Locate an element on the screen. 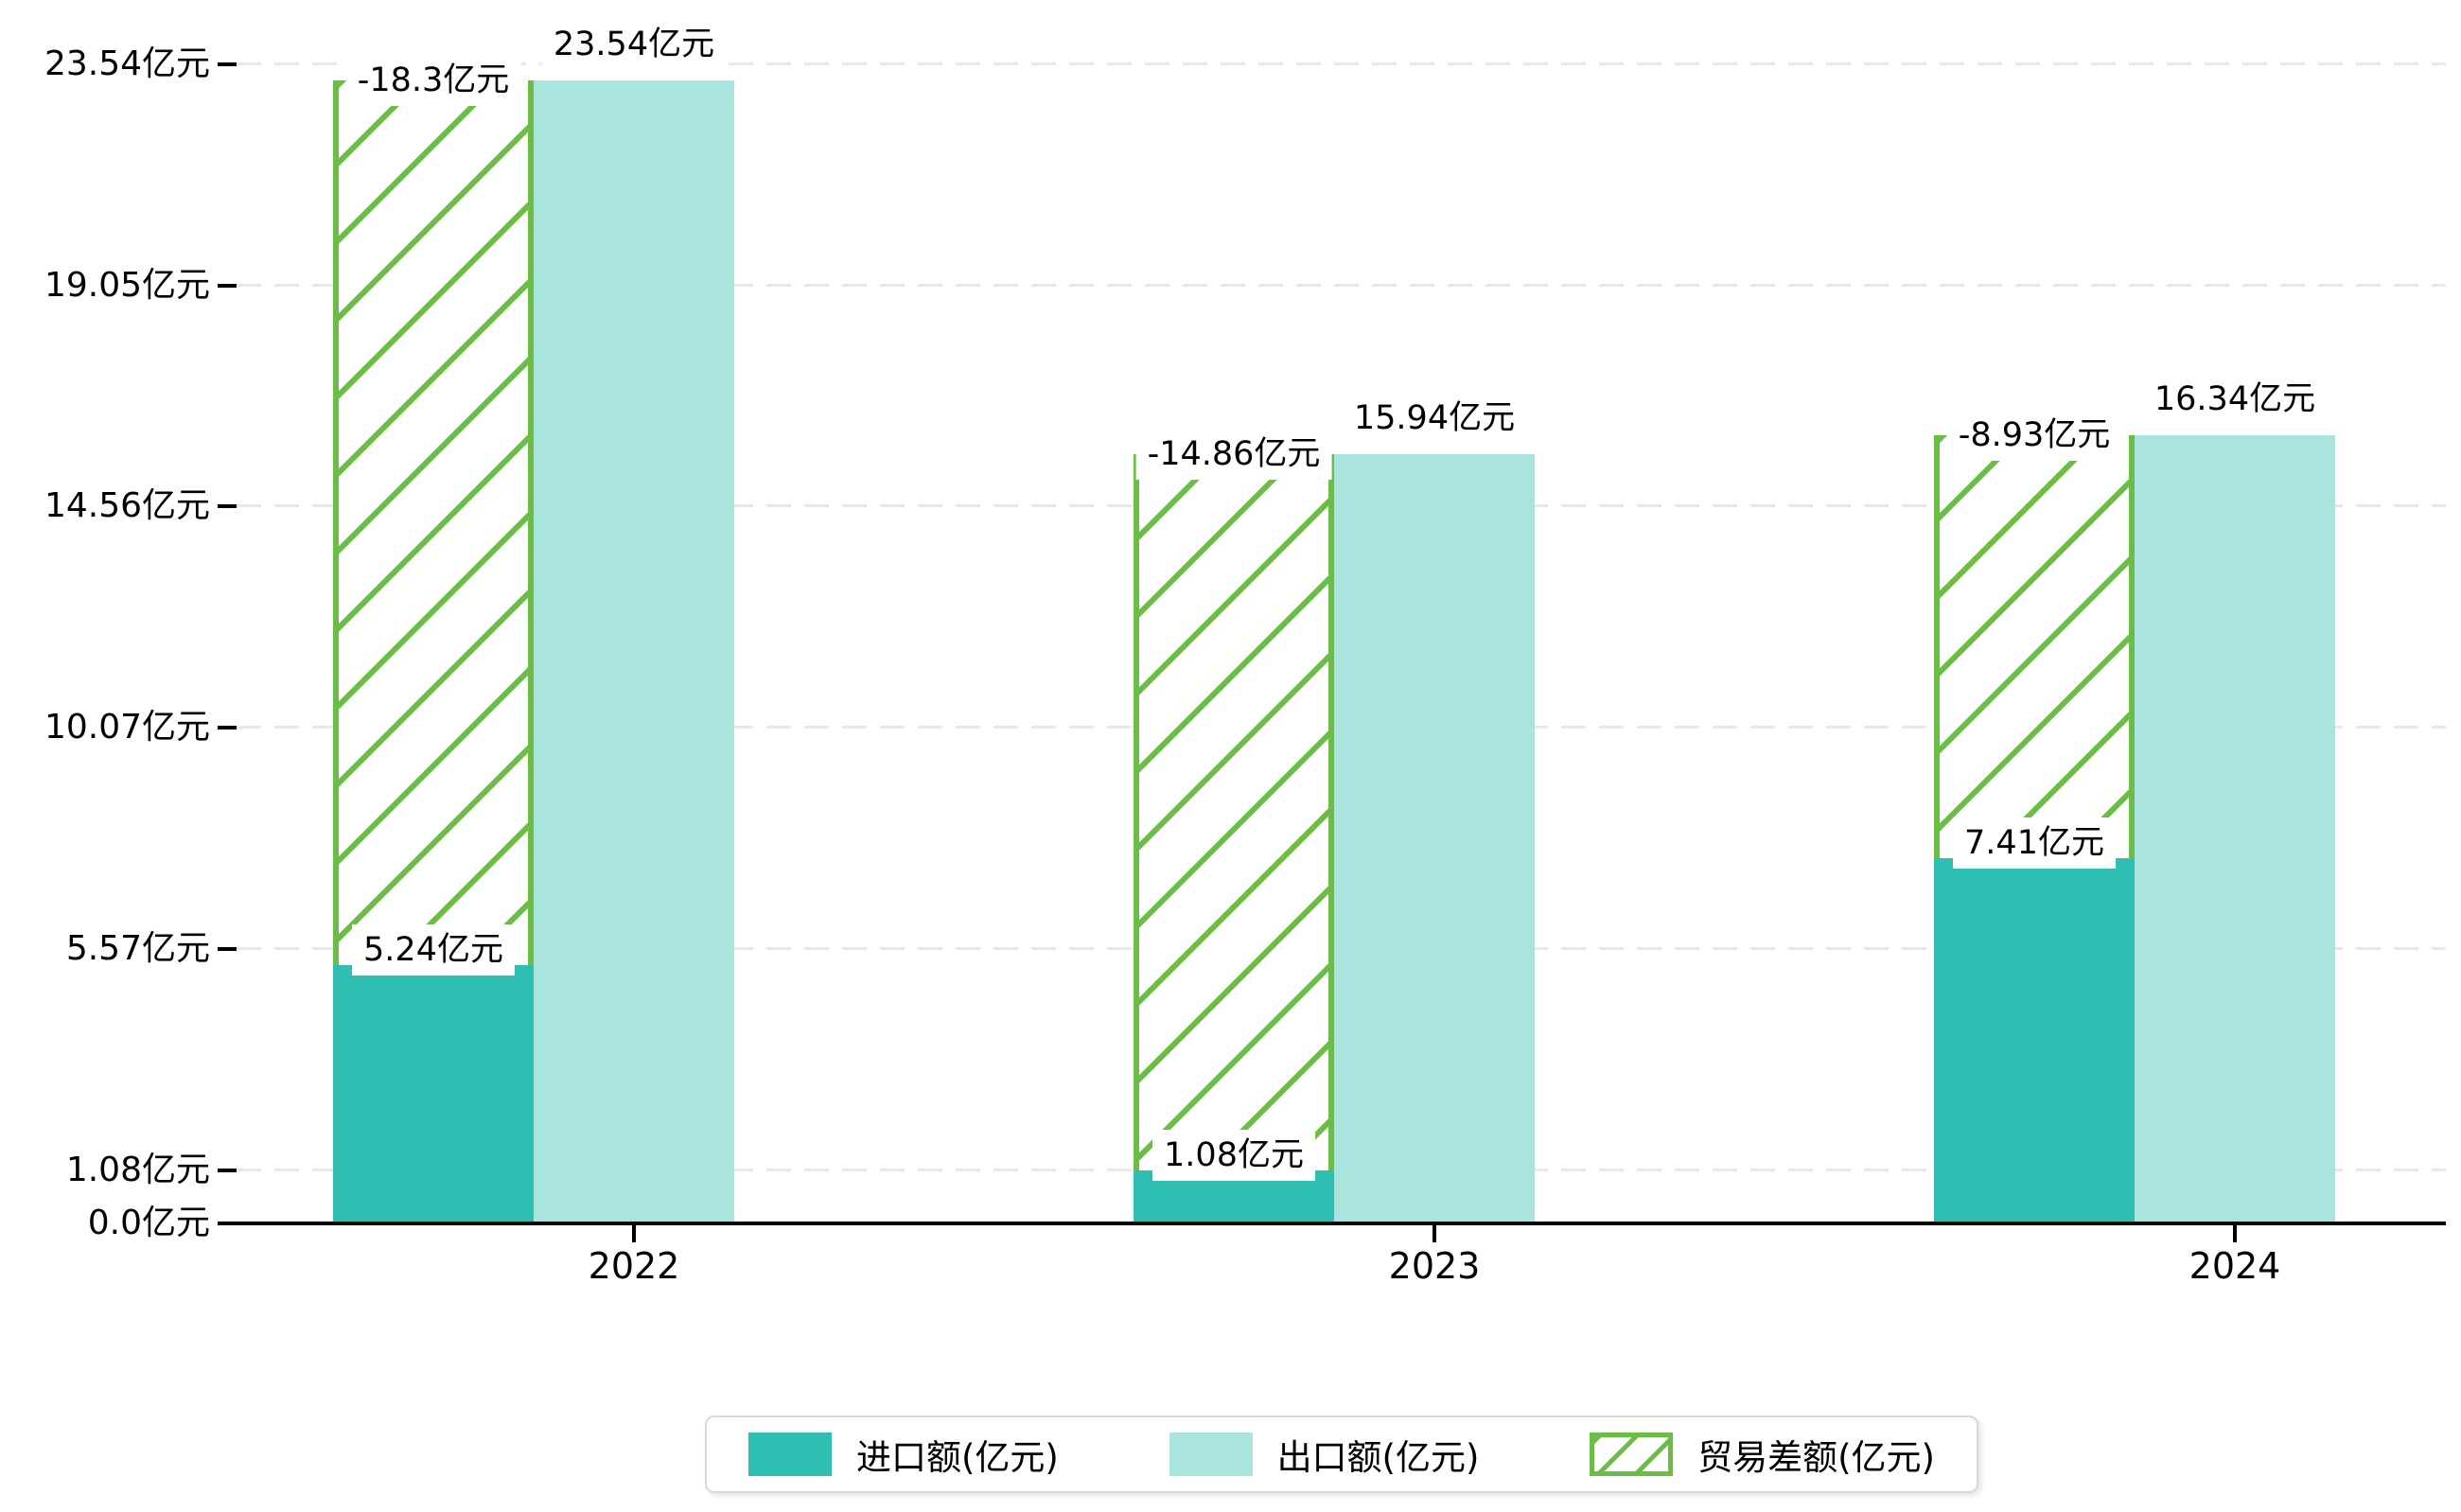 The image size is (2461, 1512). export-swatch-icon is located at coordinates (1211, 1454).